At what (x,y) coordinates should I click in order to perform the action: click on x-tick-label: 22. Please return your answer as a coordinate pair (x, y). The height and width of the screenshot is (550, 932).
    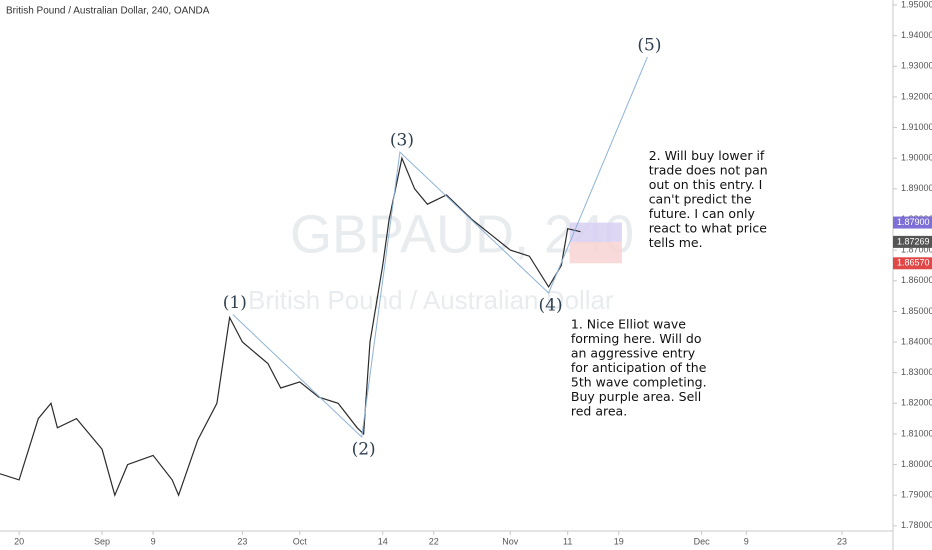
    Looking at the image, I should click on (434, 541).